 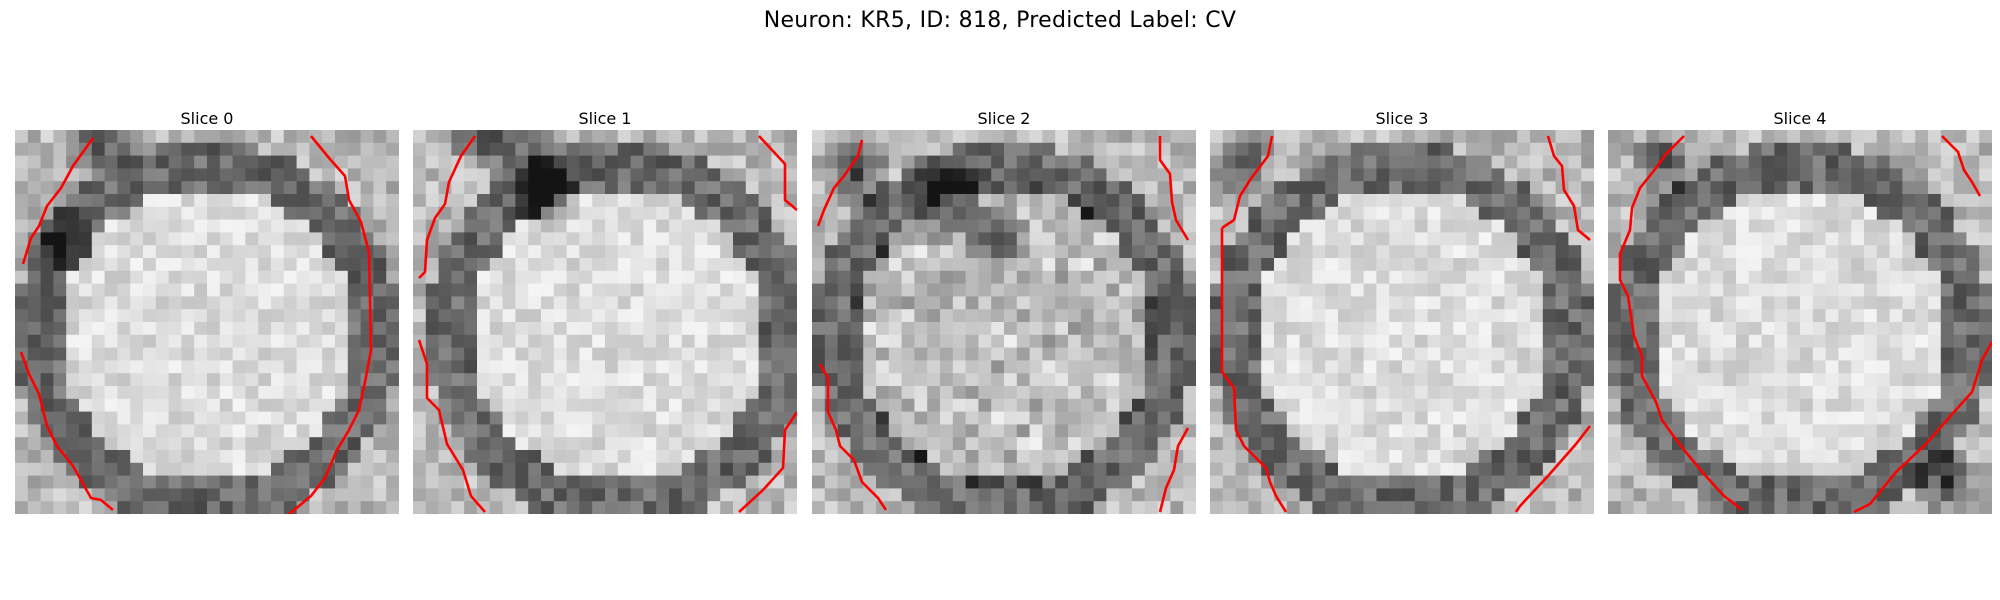 I want to click on slice-panel-2: Slice 2, so click(x=1004, y=311).